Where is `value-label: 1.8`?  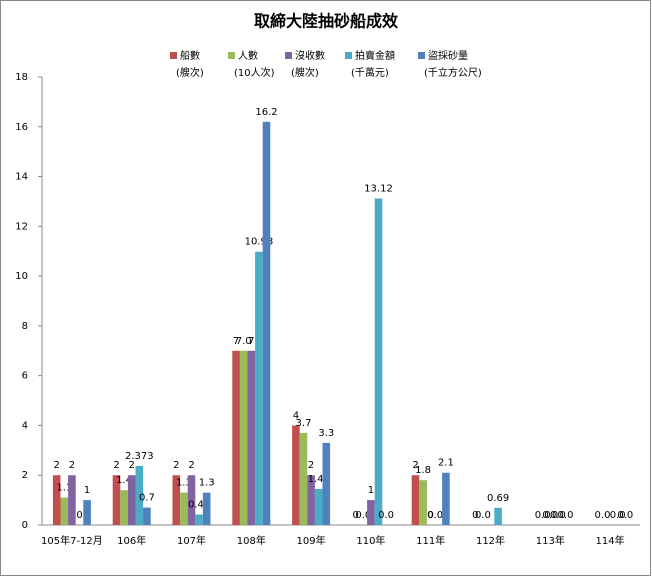 value-label: 1.8 is located at coordinates (423, 470).